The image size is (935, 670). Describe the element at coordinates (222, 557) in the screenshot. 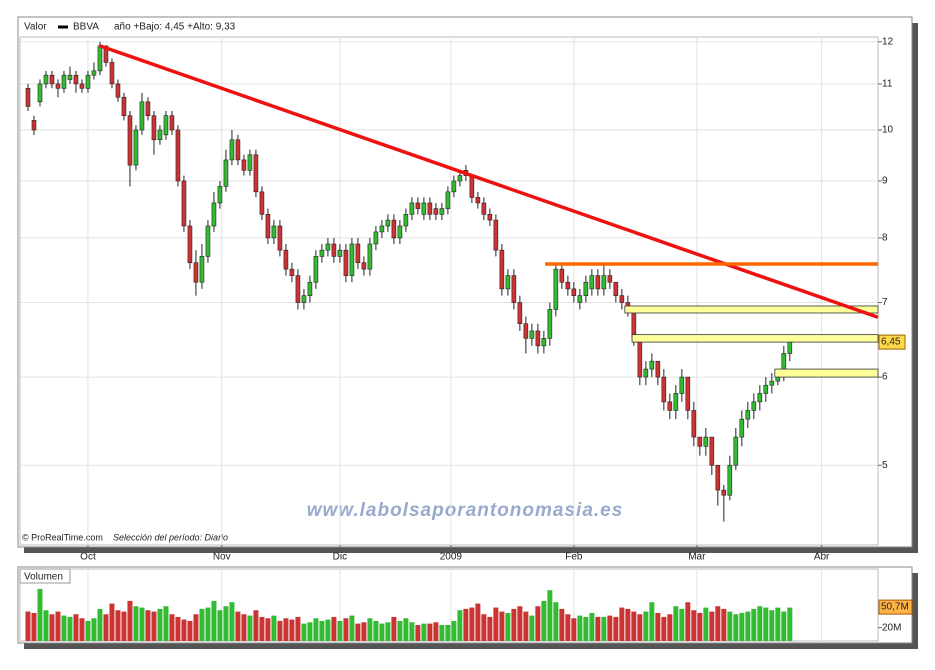

I see `x-tick-label: Nov` at that location.